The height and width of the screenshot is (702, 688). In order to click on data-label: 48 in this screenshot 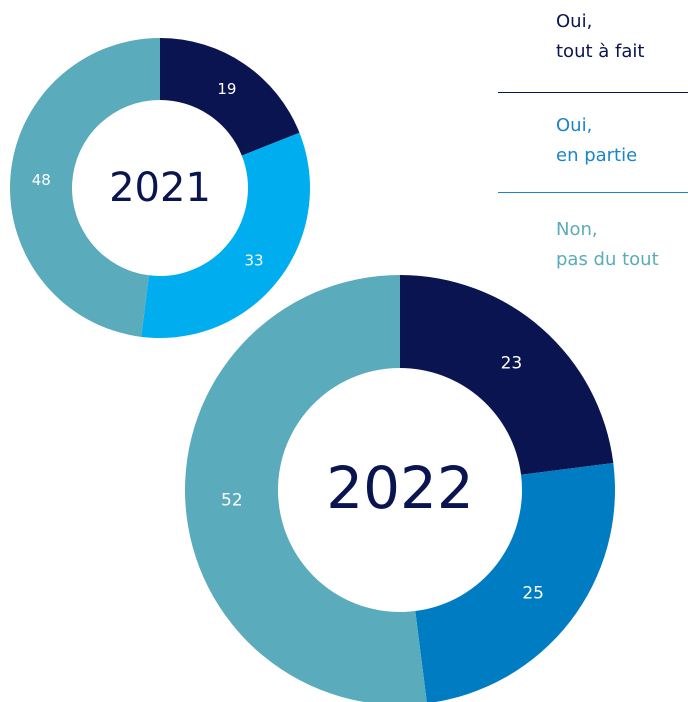, I will do `click(41, 180)`.